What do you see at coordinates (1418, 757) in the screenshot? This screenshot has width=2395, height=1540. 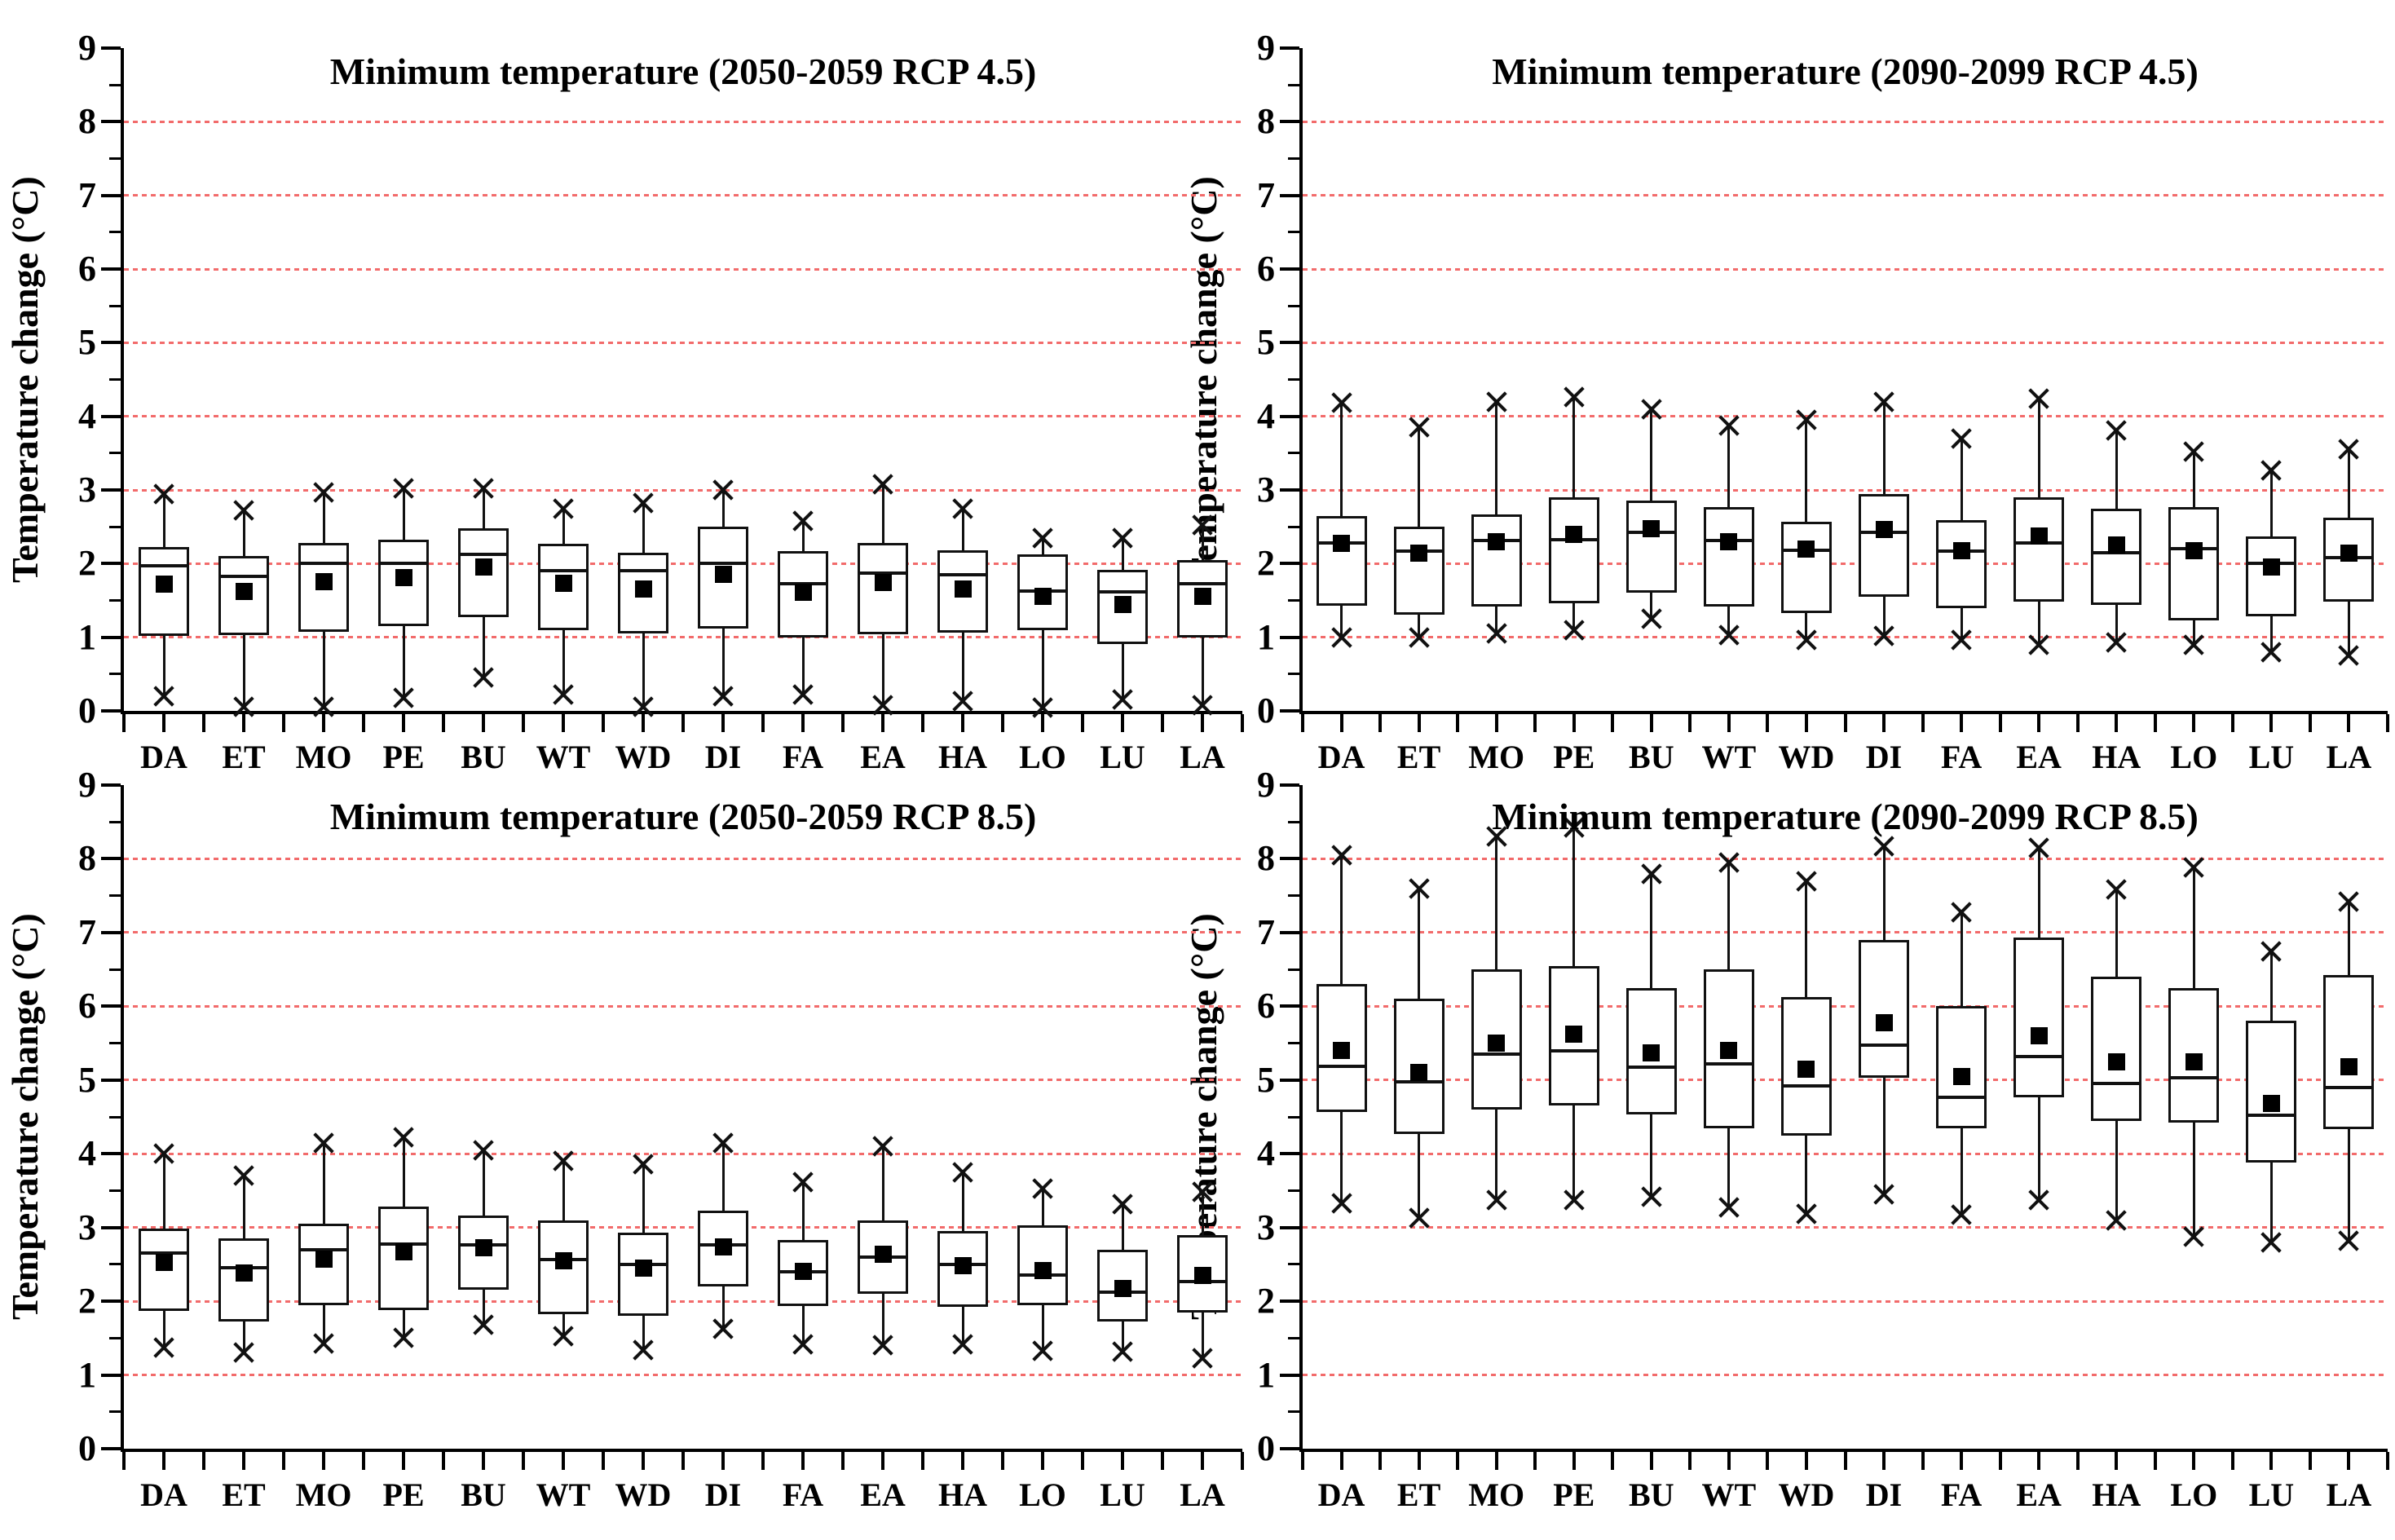 I see `x-category-label: ET` at bounding box center [1418, 757].